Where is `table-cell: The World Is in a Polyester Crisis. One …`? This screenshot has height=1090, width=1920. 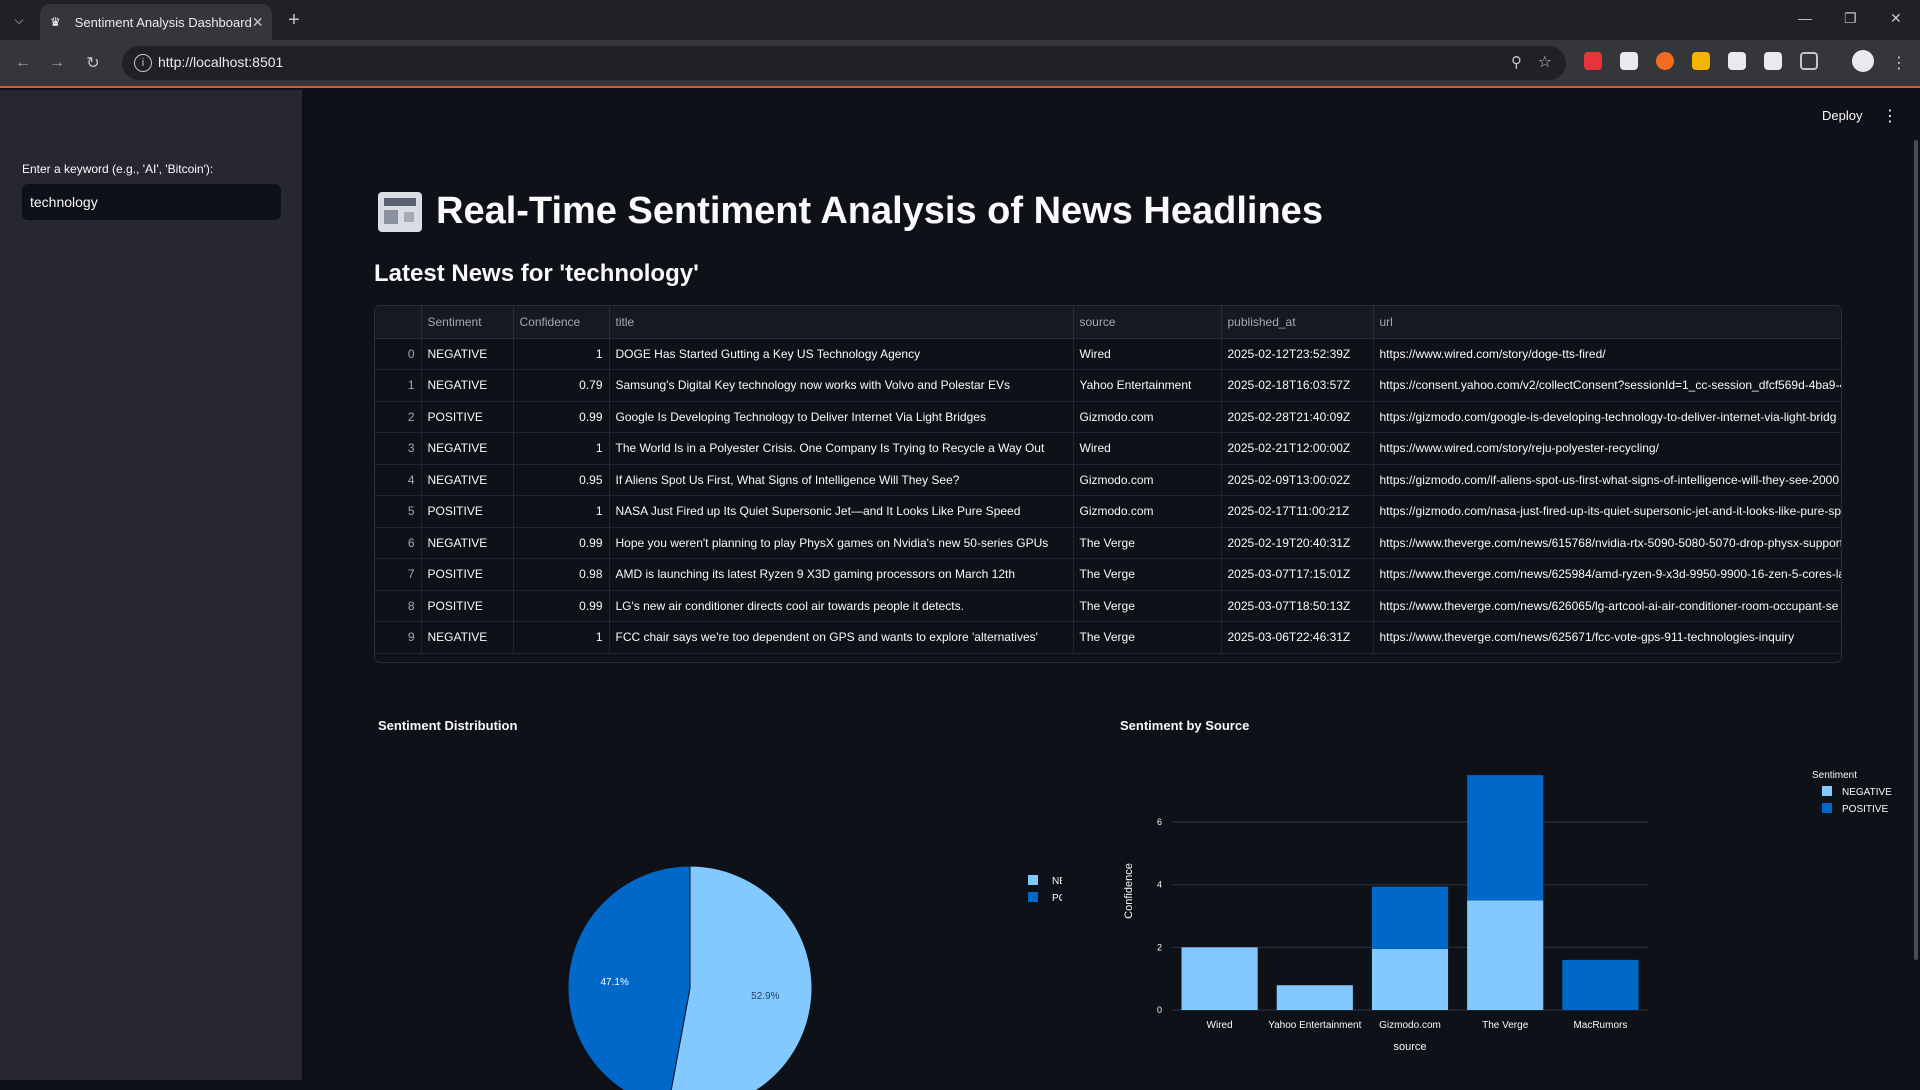 table-cell: The World Is in a Polyester Crisis. One … is located at coordinates (841, 448).